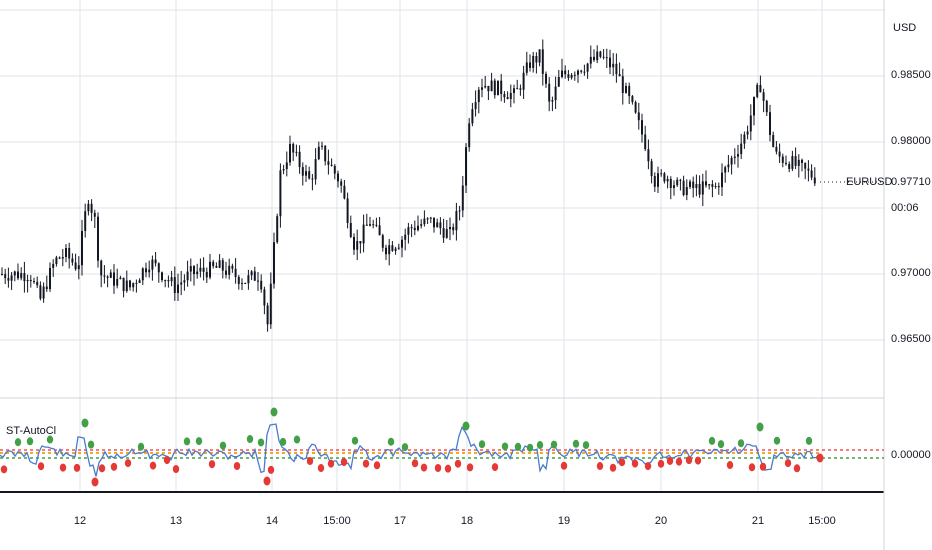 The width and height of the screenshot is (932, 550). I want to click on time-label: 21, so click(758, 521).